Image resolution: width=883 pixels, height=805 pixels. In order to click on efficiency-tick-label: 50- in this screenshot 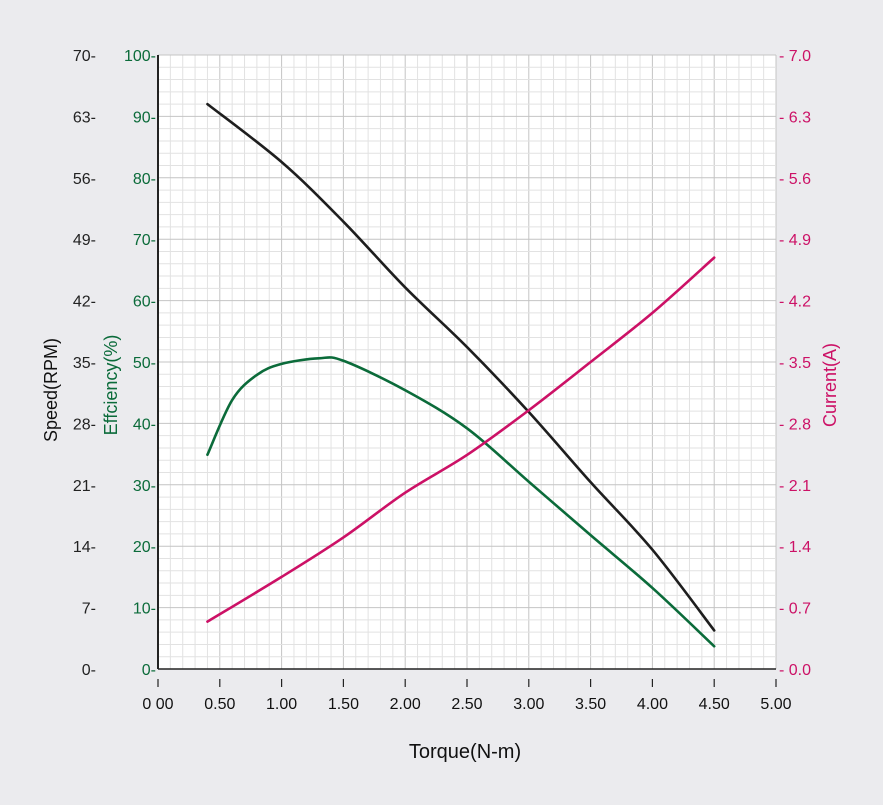, I will do `click(144, 363)`.